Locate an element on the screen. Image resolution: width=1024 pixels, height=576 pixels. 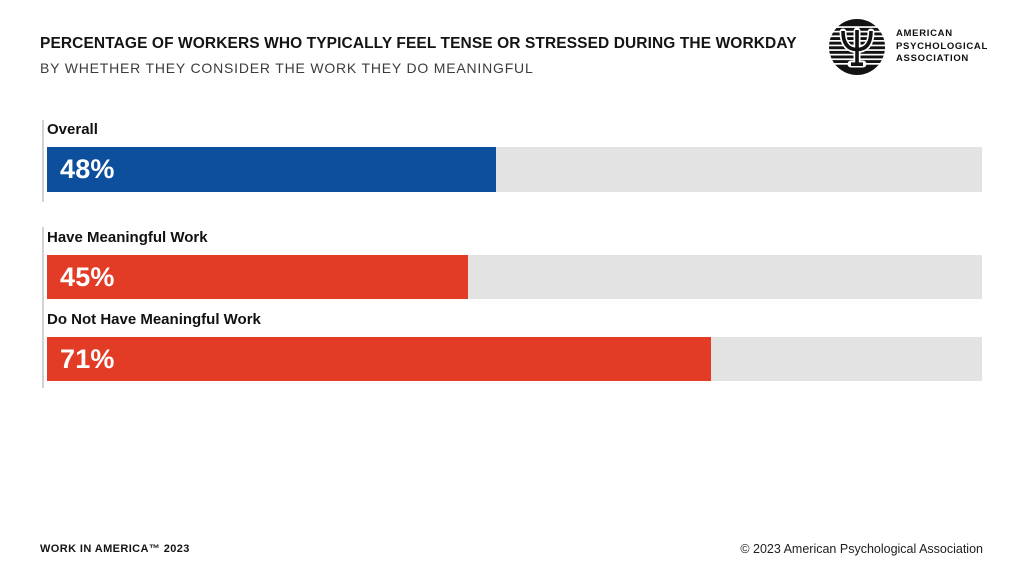
bar-row-do-not-have-meaningful-work: Do Not Have Meaningful Work 71% is located at coordinates (514, 346).